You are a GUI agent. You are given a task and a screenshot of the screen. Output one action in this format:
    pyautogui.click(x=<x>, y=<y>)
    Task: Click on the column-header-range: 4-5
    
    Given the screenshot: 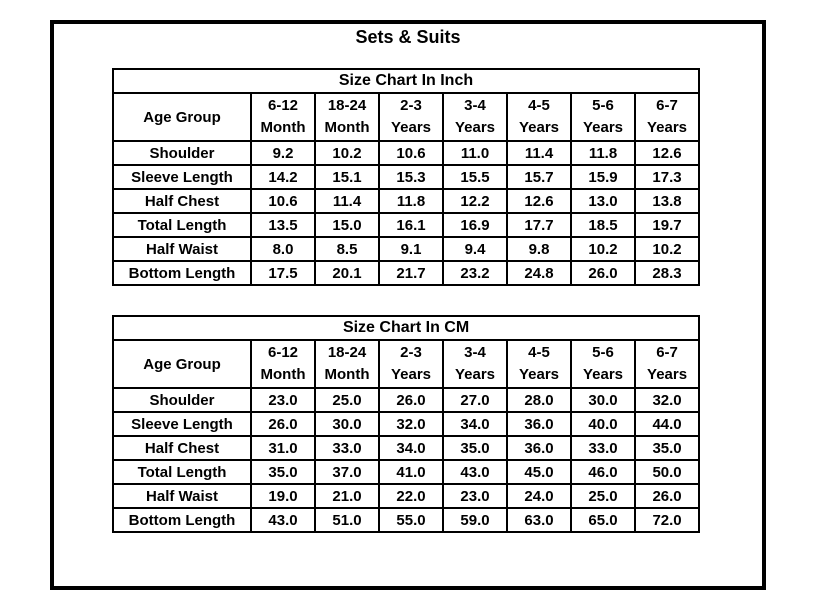 What is the action you would take?
    pyautogui.click(x=539, y=105)
    